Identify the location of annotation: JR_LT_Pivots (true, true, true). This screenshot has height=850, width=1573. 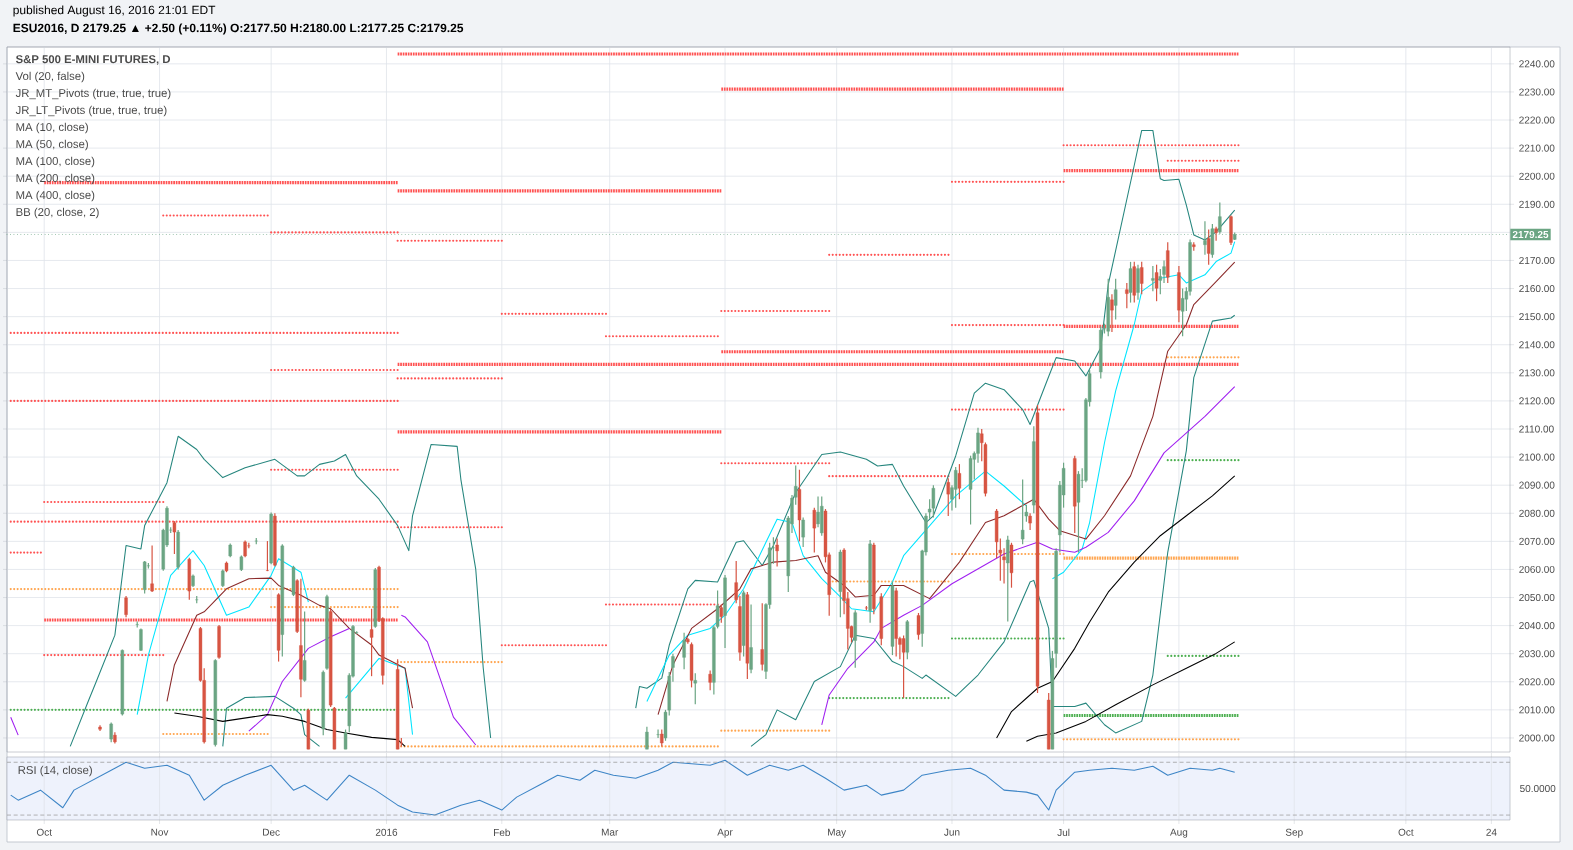
(91, 111).